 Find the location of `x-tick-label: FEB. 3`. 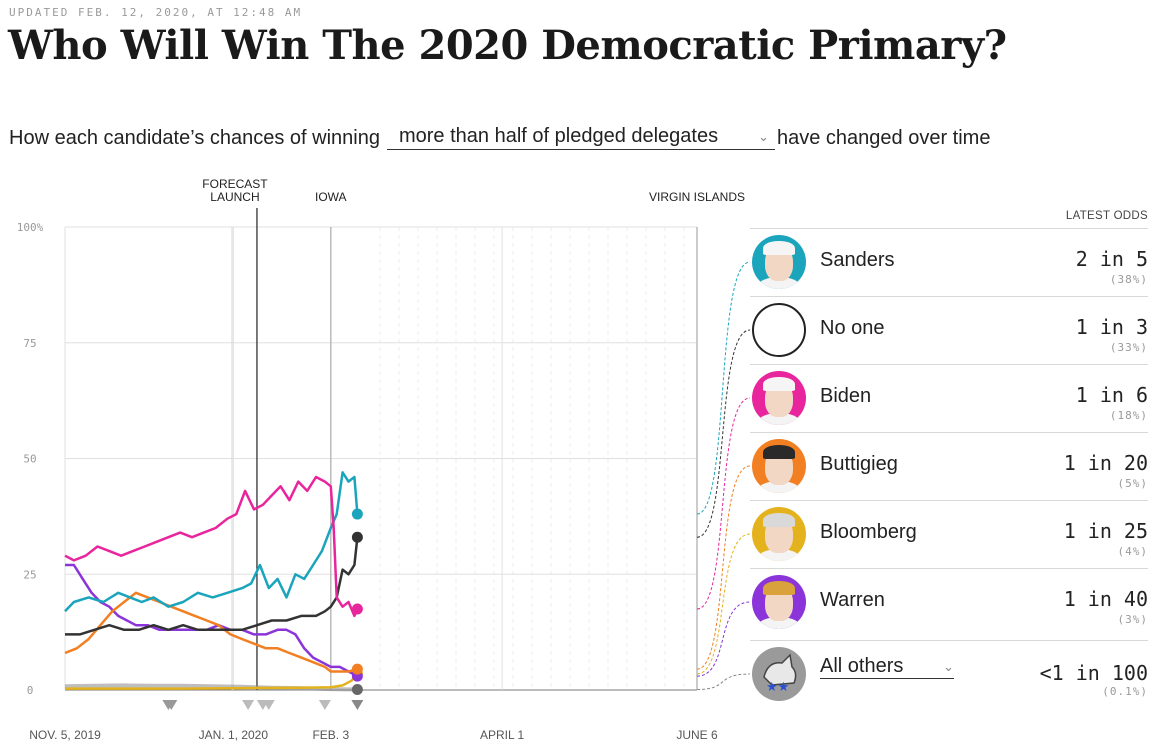

x-tick-label: FEB. 3 is located at coordinates (330, 735).